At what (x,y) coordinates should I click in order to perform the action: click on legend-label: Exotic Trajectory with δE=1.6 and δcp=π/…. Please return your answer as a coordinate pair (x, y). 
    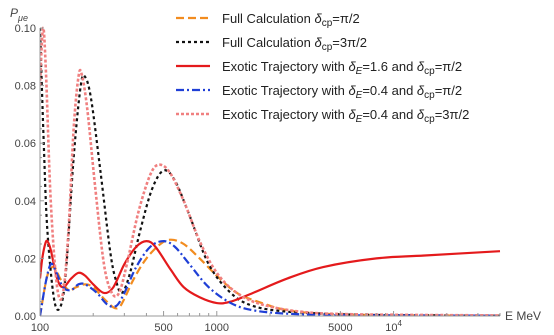
    Looking at the image, I should click on (342, 68).